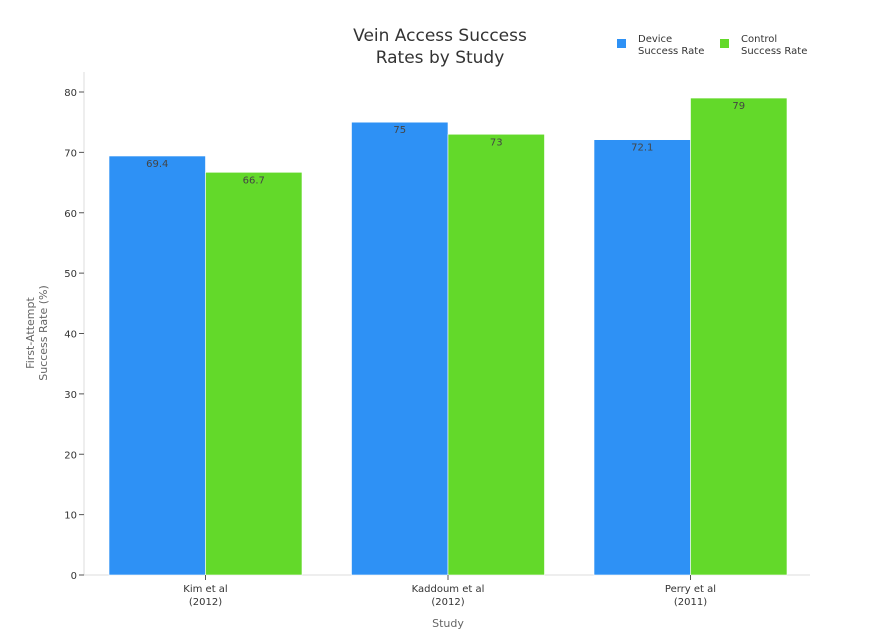 The height and width of the screenshot is (640, 870). What do you see at coordinates (655, 39) in the screenshot?
I see `legend-label: Device` at bounding box center [655, 39].